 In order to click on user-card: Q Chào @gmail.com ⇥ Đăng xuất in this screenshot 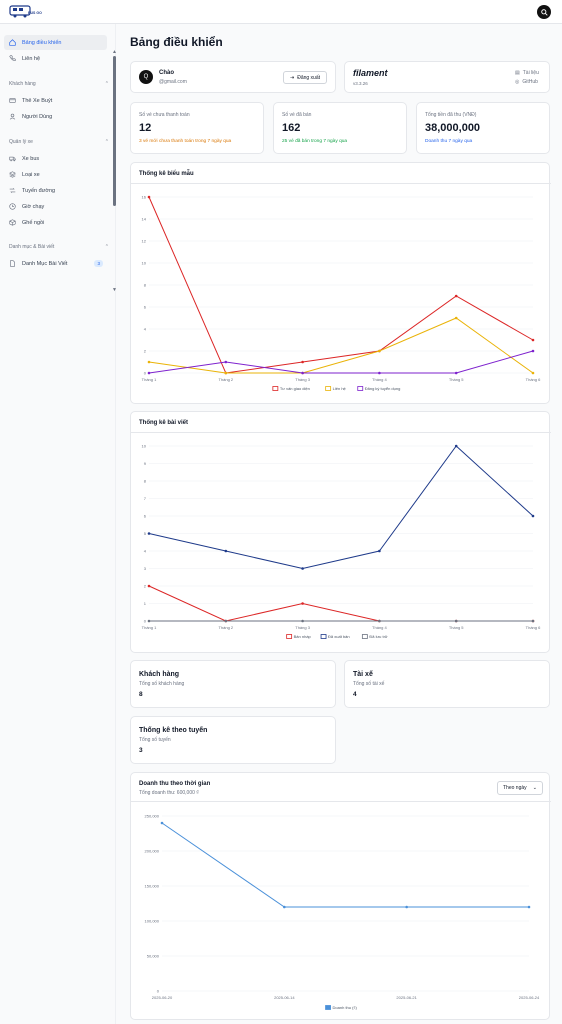, I will do `click(233, 77)`.